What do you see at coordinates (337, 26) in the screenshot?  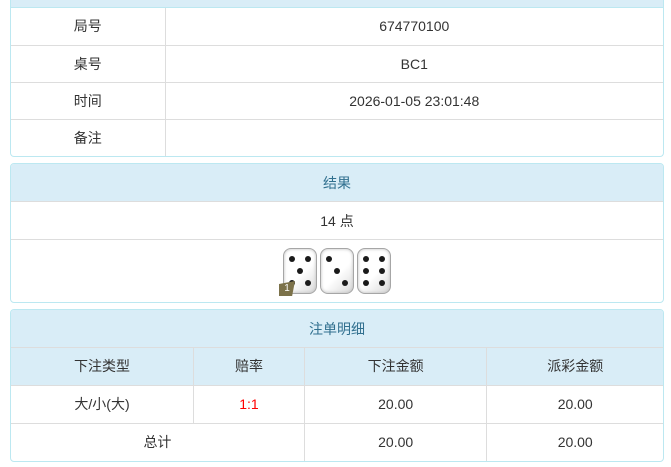 I see `table-row: 局号 674770100` at bounding box center [337, 26].